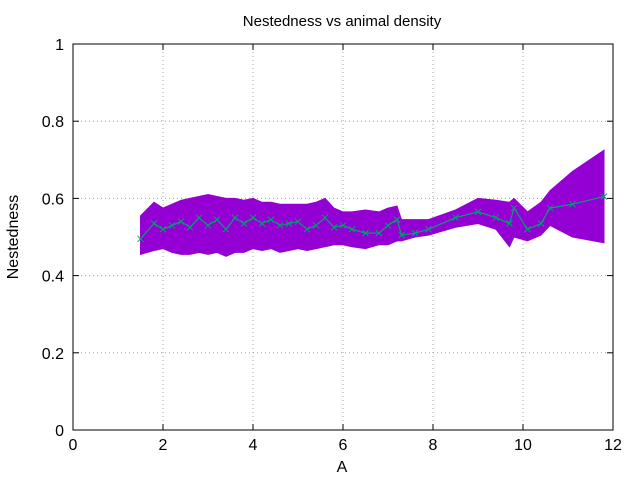  I want to click on x-tick-label: 6, so click(343, 445).